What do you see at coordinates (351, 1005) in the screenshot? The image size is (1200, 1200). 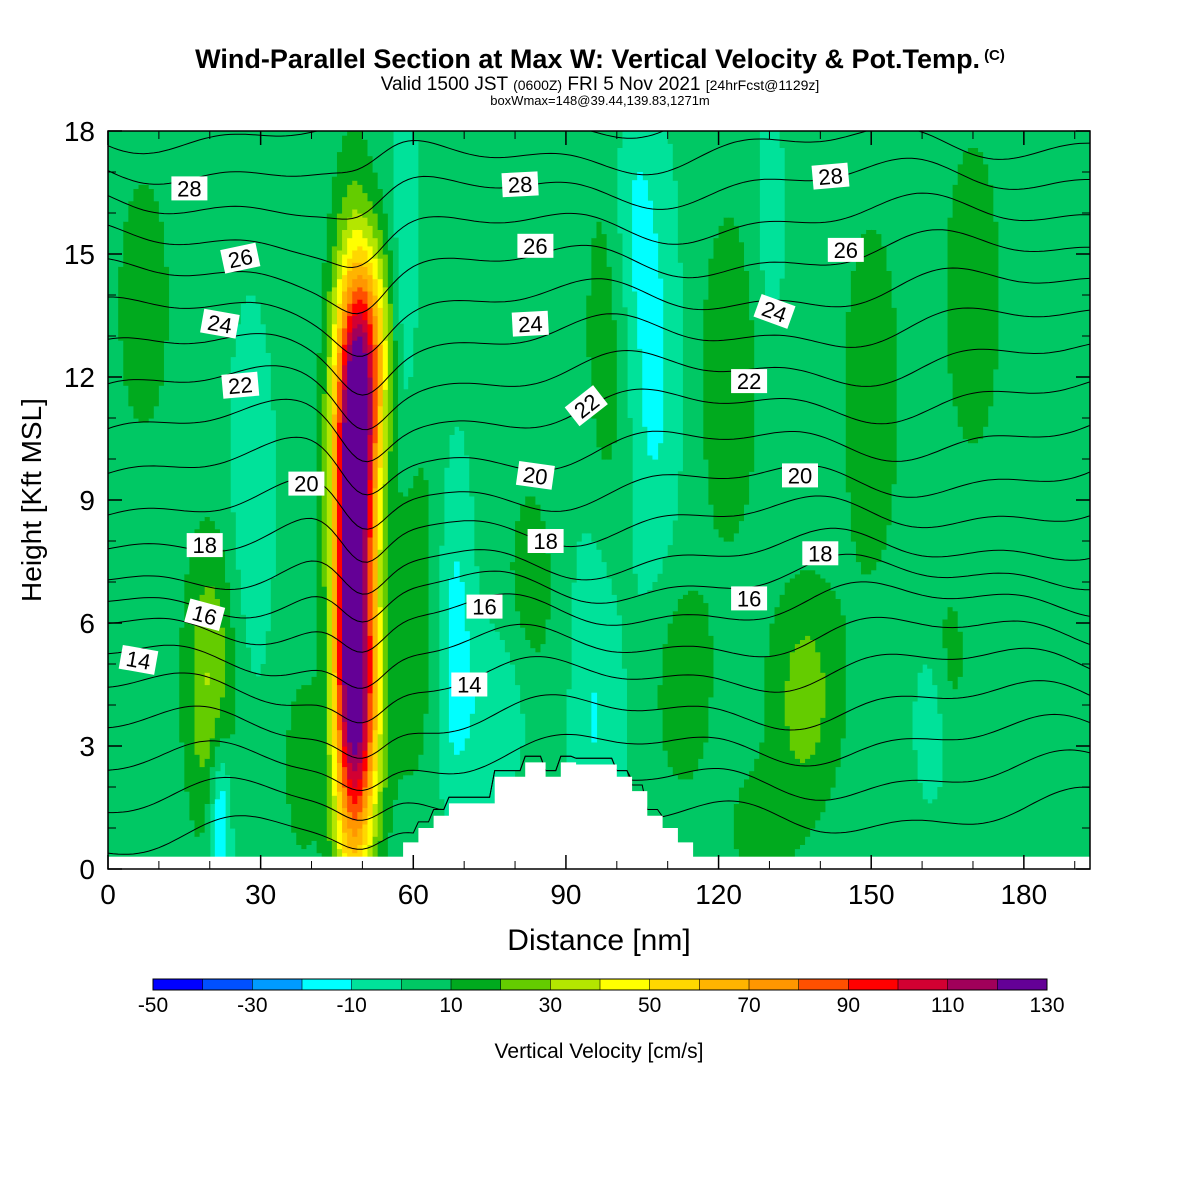 I see `colorbar-tick-label: -10` at bounding box center [351, 1005].